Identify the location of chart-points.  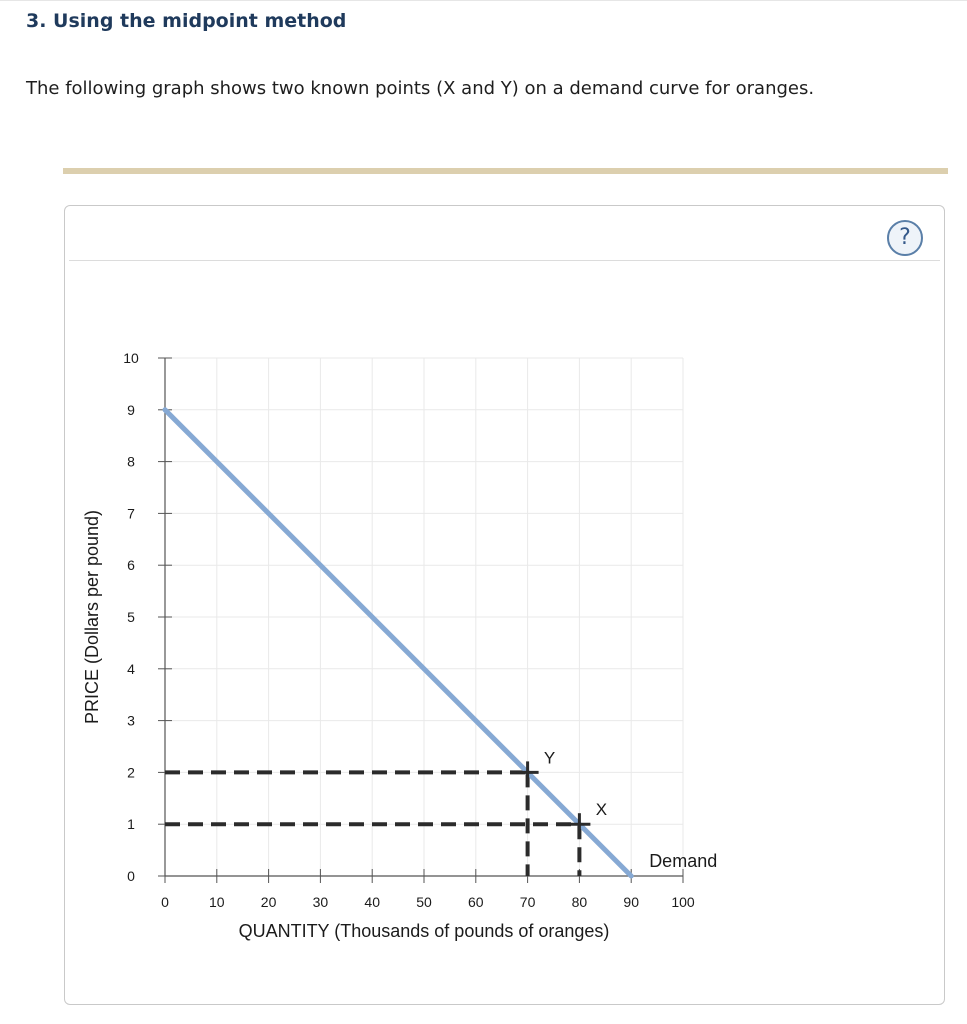
(553, 798).